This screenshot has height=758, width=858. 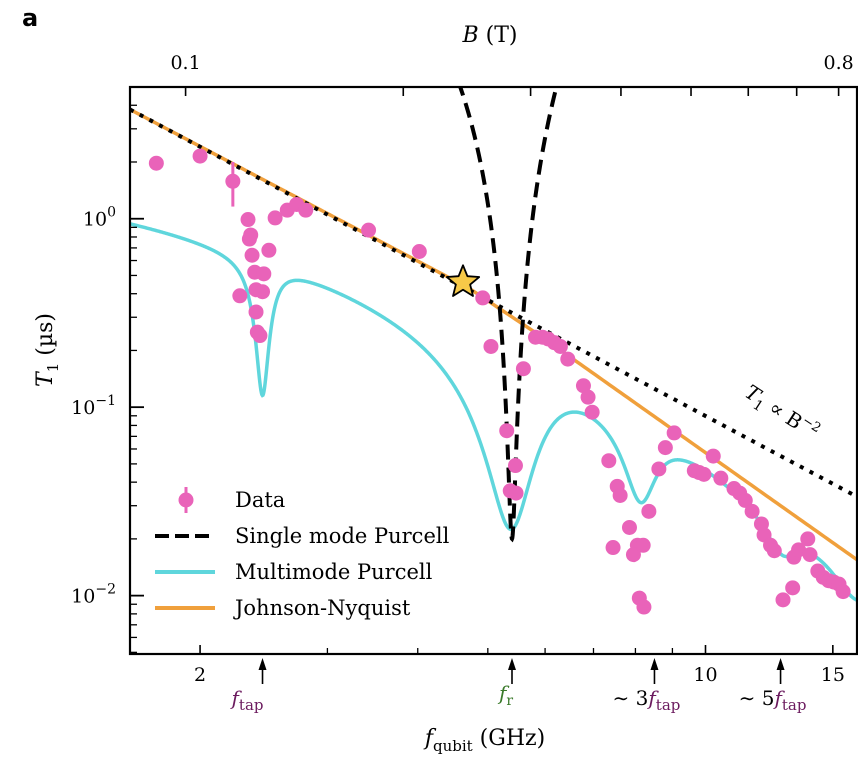 I want to click on legend-item: Johnson-Nyquist, so click(x=283, y=608).